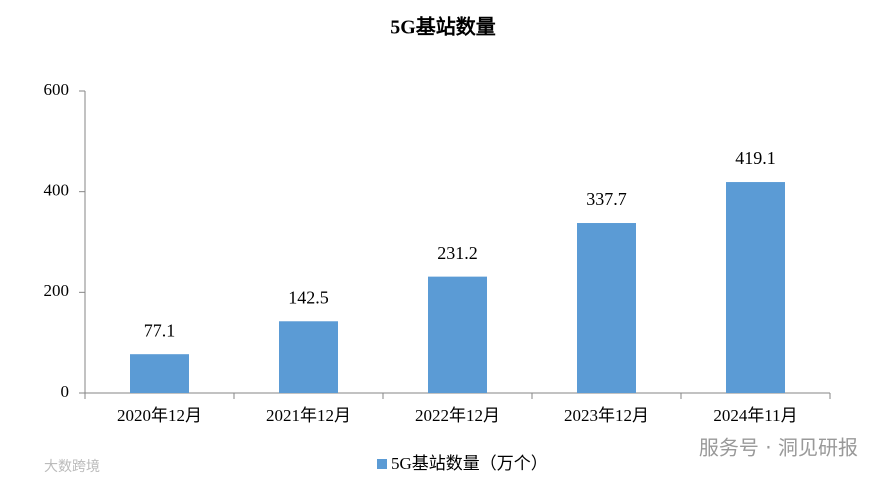 This screenshot has width=886, height=483. What do you see at coordinates (469, 463) in the screenshot?
I see `legend-label: 5G基站数量（万个）` at bounding box center [469, 463].